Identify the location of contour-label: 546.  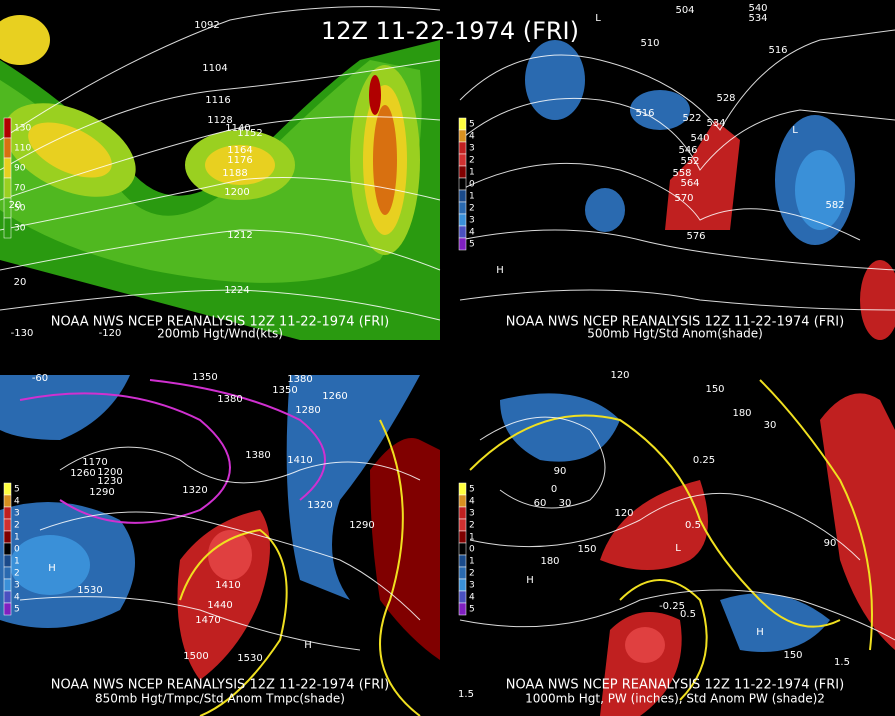
(687, 150).